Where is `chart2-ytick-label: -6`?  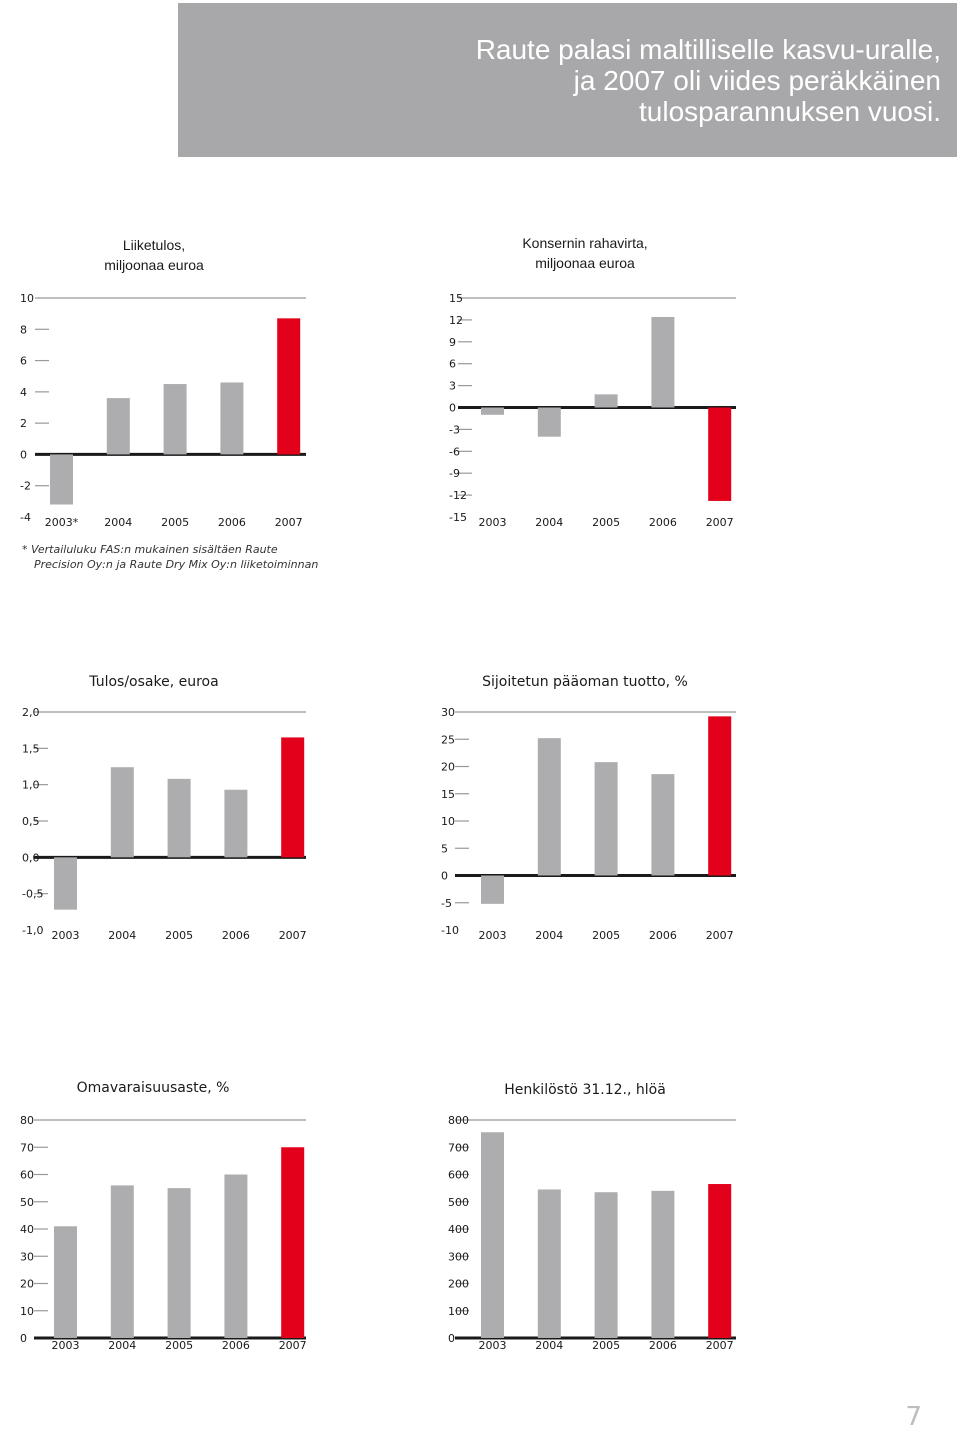 chart2-ytick-label: -6 is located at coordinates (454, 451).